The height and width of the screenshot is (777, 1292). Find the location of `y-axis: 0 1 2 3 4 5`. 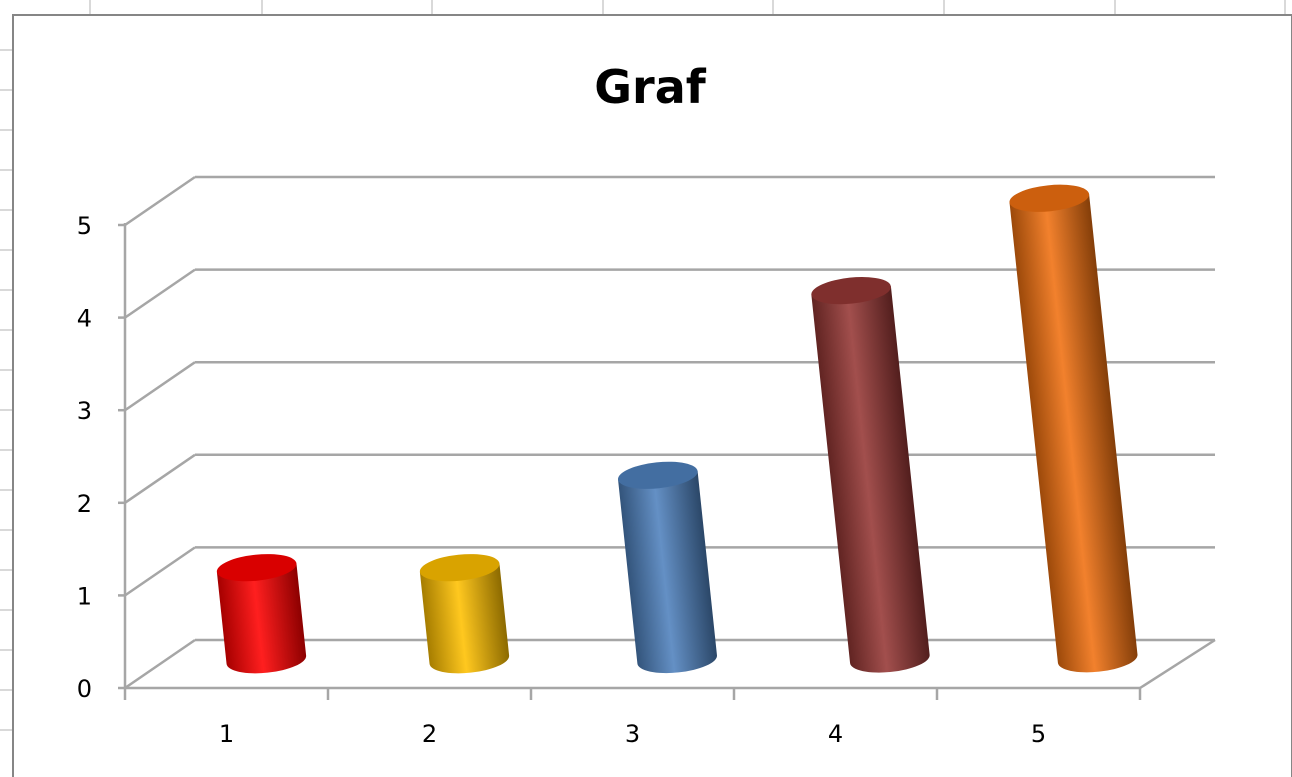

y-axis: 0 1 2 3 4 5 is located at coordinates (101, 457).